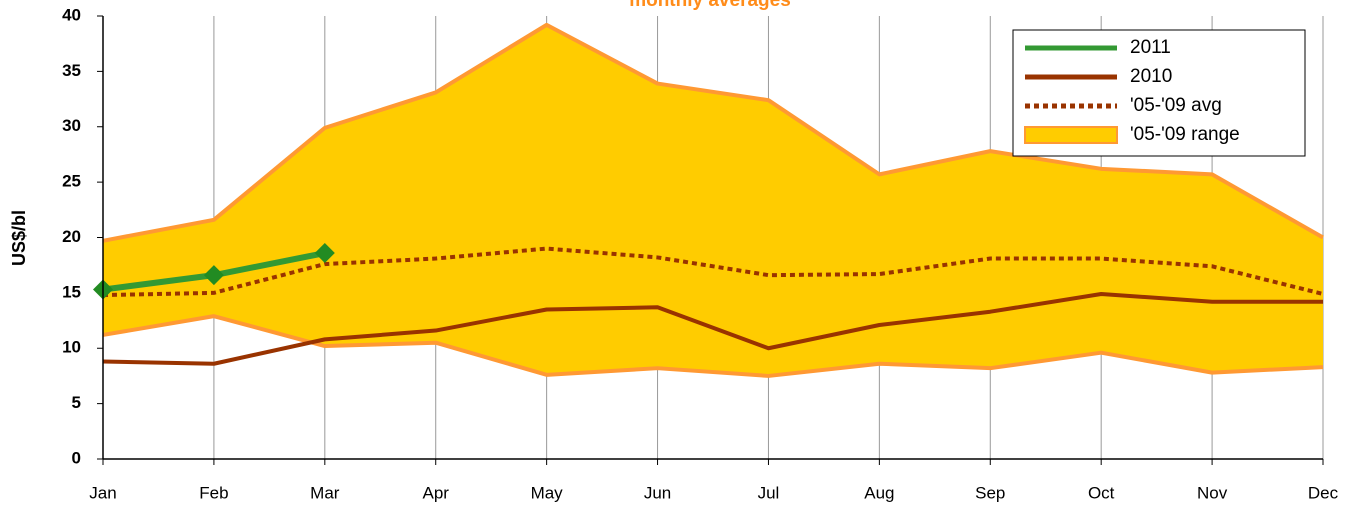 This screenshot has height=509, width=1352. Describe the element at coordinates (71, 181) in the screenshot. I see `y-tick-label: 25` at that location.